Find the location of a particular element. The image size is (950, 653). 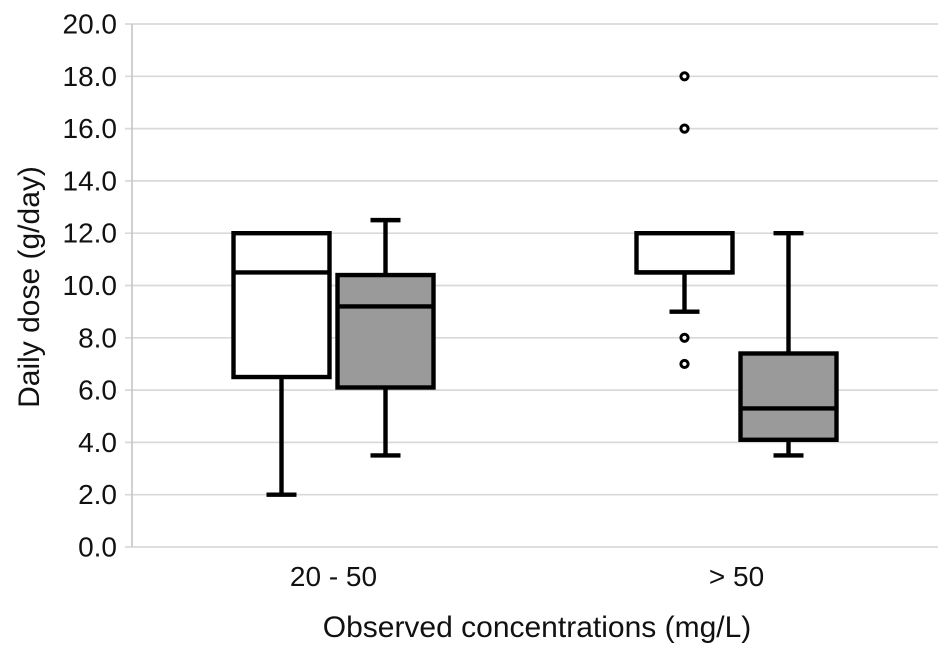

x-axis-title: Observed concentrations (mg/L) is located at coordinates (537, 627).